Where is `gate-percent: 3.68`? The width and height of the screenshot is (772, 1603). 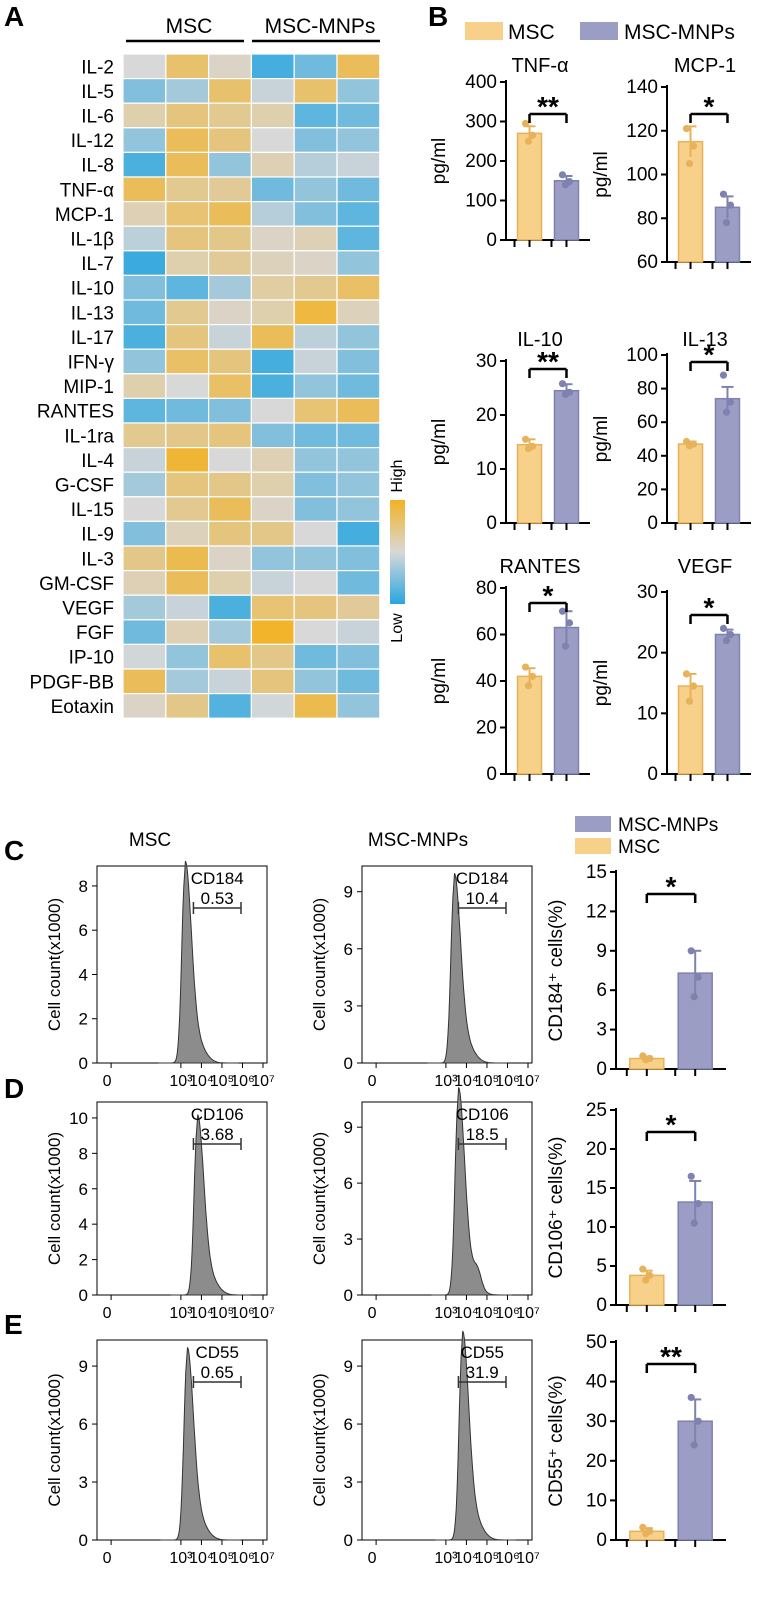
gate-percent: 3.68 is located at coordinates (217, 1134).